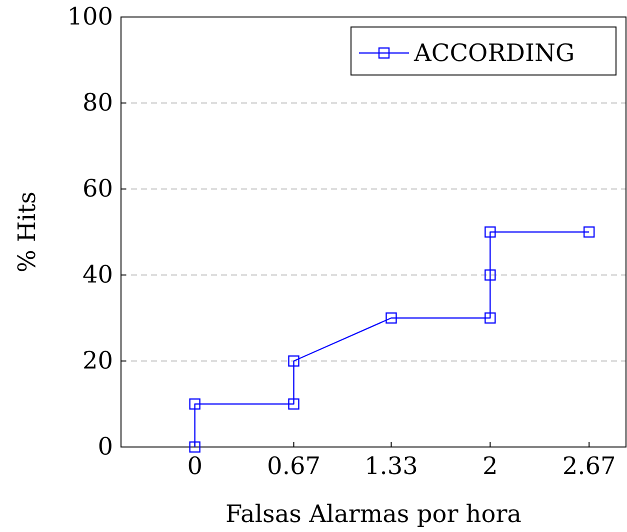 This screenshot has width=627, height=532. Describe the element at coordinates (97, 360) in the screenshot. I see `y-tick-label: 20` at that location.